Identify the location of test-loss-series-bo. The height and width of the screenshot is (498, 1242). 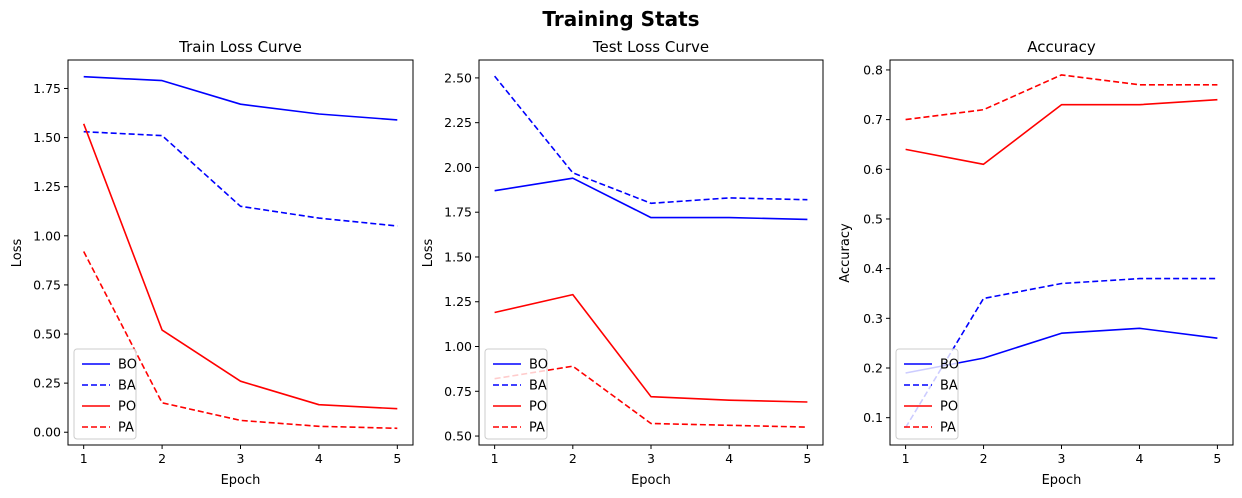
(651, 199).